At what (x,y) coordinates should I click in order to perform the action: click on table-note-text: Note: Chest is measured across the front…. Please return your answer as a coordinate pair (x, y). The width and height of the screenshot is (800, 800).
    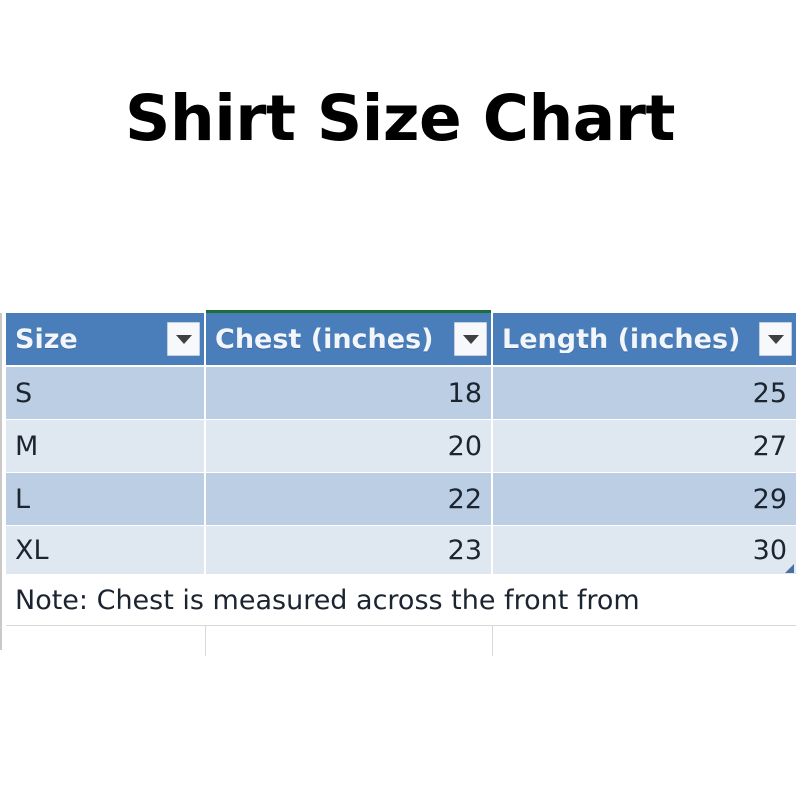
    Looking at the image, I should click on (401, 600).